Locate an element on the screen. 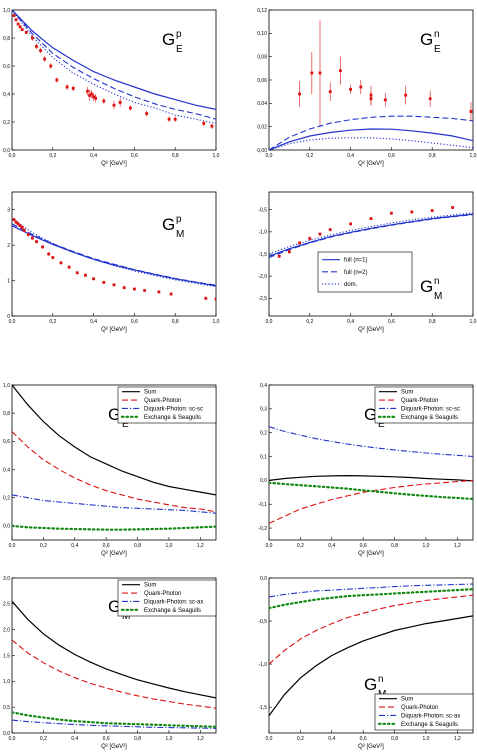 Image resolution: width=477 pixels, height=756 pixels. y-tick-label: 0,8 is located at coordinates (6, 414).